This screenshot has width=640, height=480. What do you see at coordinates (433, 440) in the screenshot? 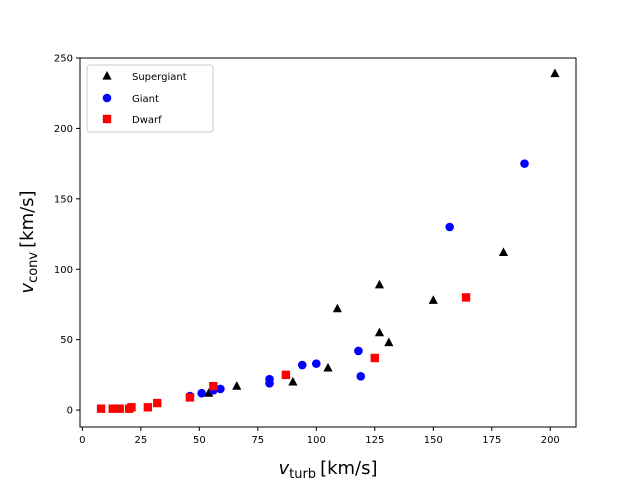
I see `x-tick-label: 150` at bounding box center [433, 440].